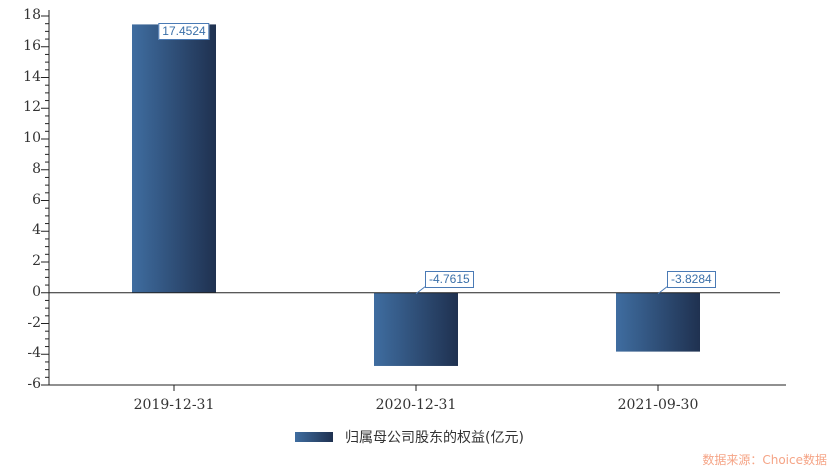 Image resolution: width=831 pixels, height=475 pixels. What do you see at coordinates (36, 291) in the screenshot?
I see `y-tick-label: 0` at bounding box center [36, 291].